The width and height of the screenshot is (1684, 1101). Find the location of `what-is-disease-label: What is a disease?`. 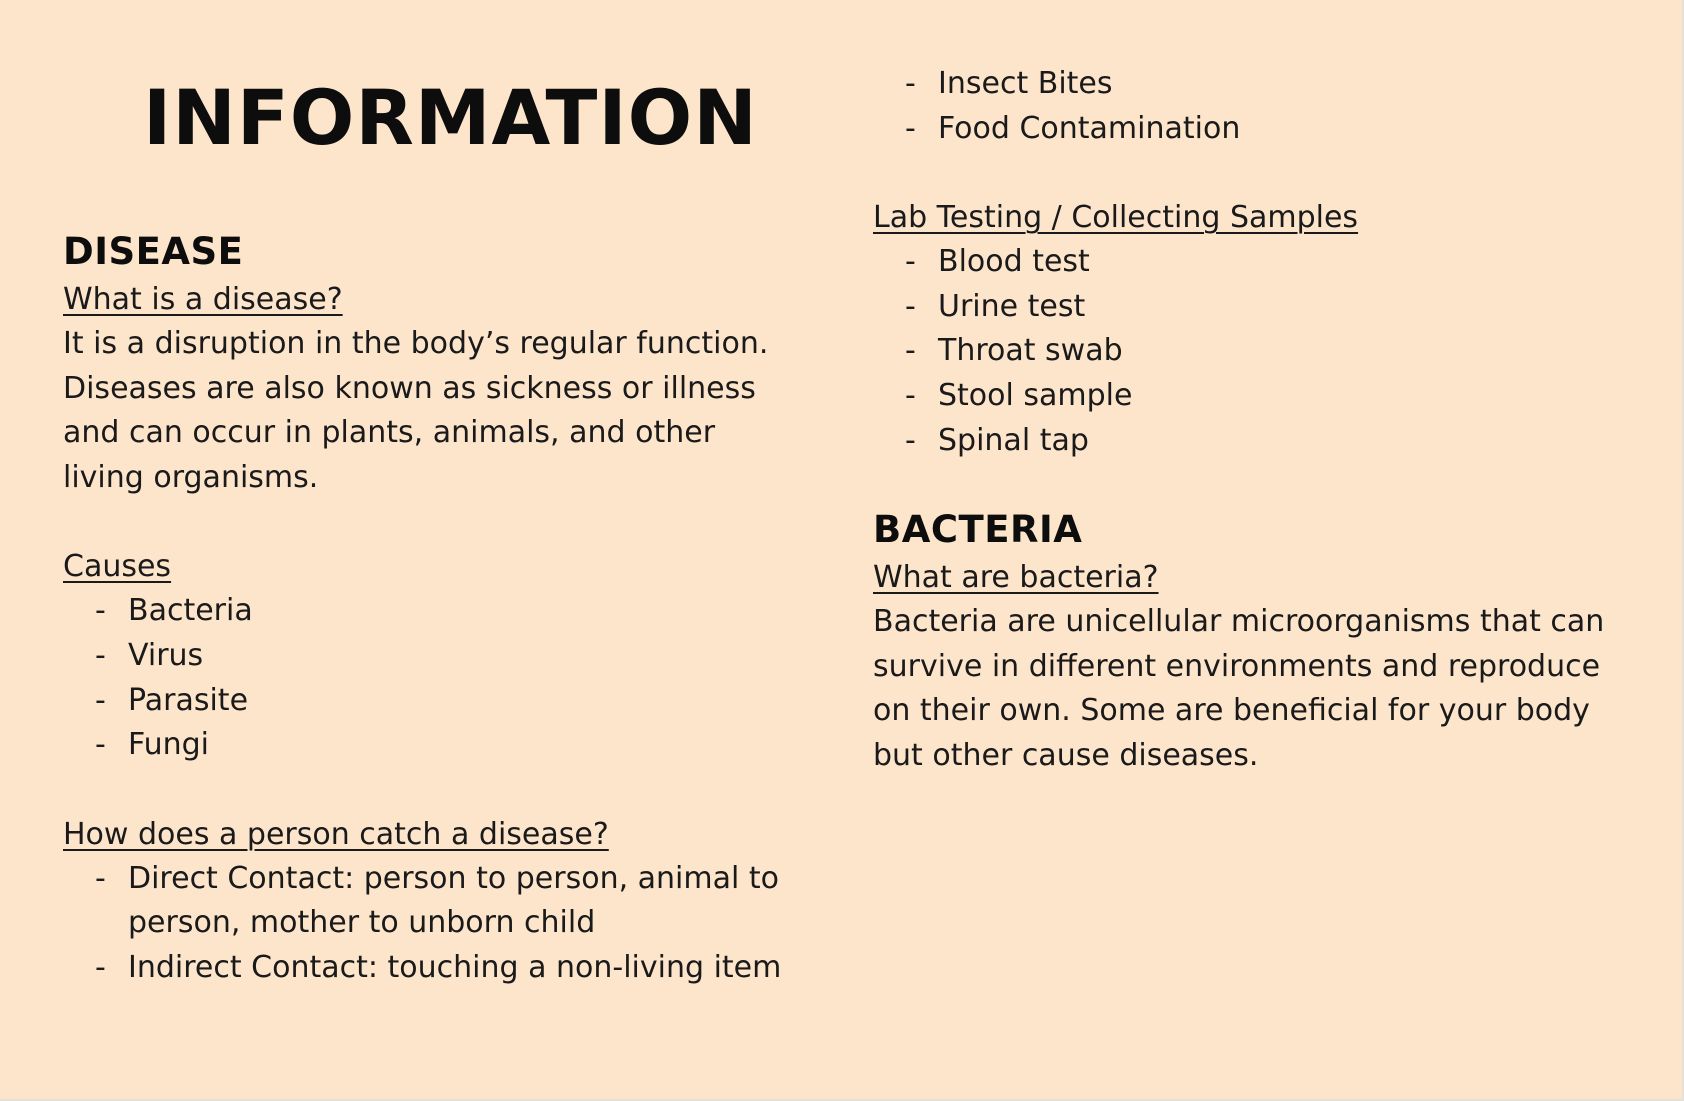

what-is-disease-label: What is a disease? is located at coordinates (203, 299).